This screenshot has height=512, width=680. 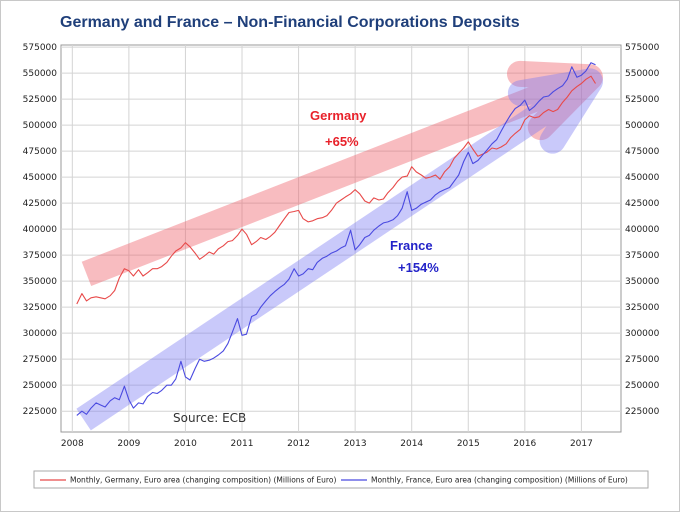 What do you see at coordinates (128, 444) in the screenshot?
I see `x-tick-label: 2009` at bounding box center [128, 444].